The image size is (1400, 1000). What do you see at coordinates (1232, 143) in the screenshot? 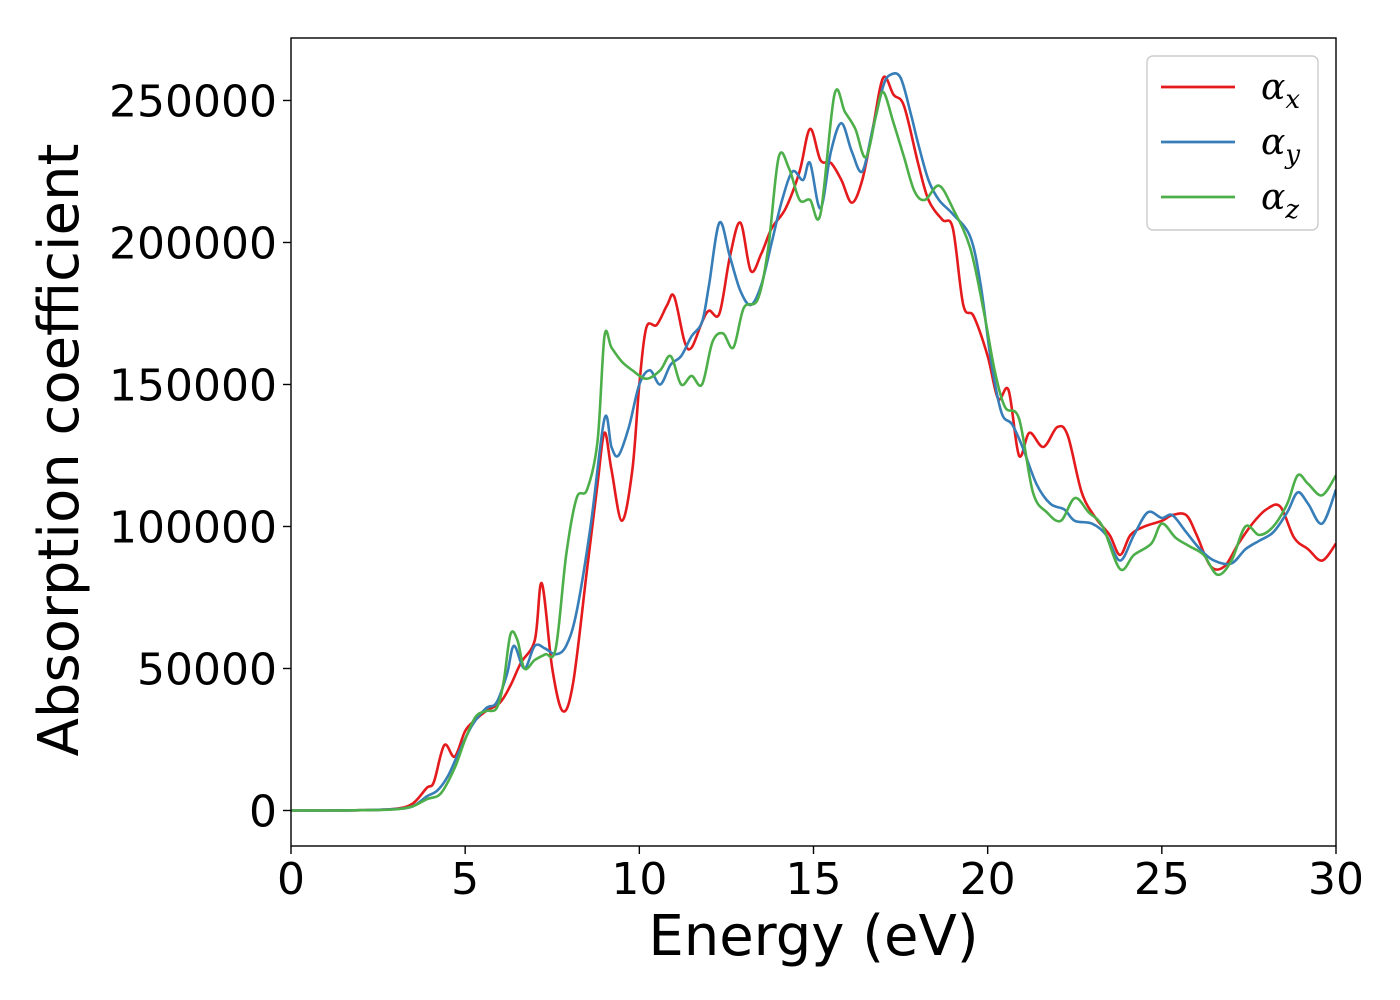
I see `legend: αx αy αz` at bounding box center [1232, 143].